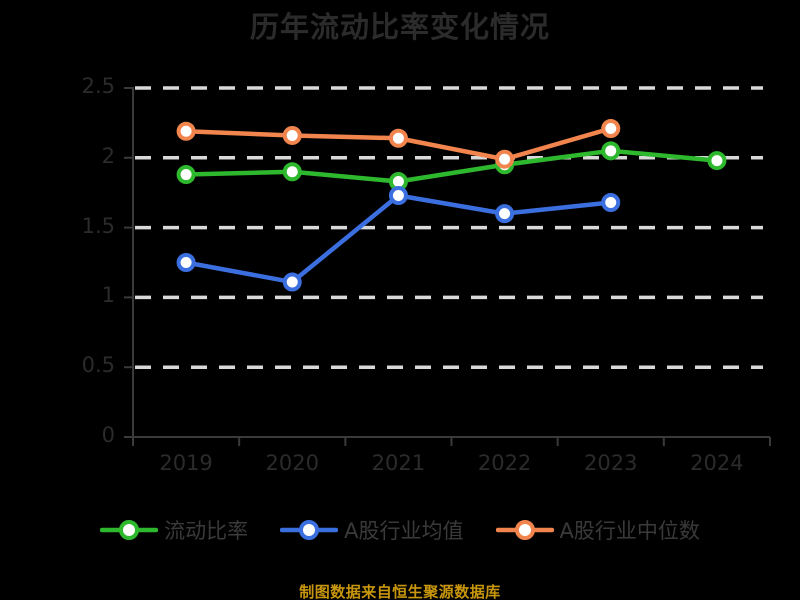 The height and width of the screenshot is (600, 800). I want to click on y-axis-tick-label: 0.5, so click(98, 365).